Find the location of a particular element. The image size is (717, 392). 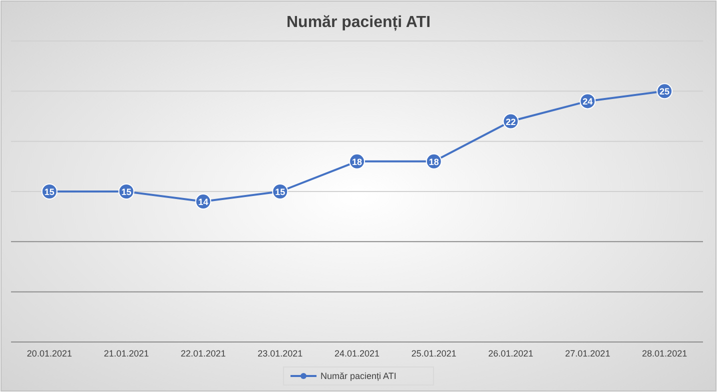

x-tick-label: 23.01.2021 is located at coordinates (280, 353).